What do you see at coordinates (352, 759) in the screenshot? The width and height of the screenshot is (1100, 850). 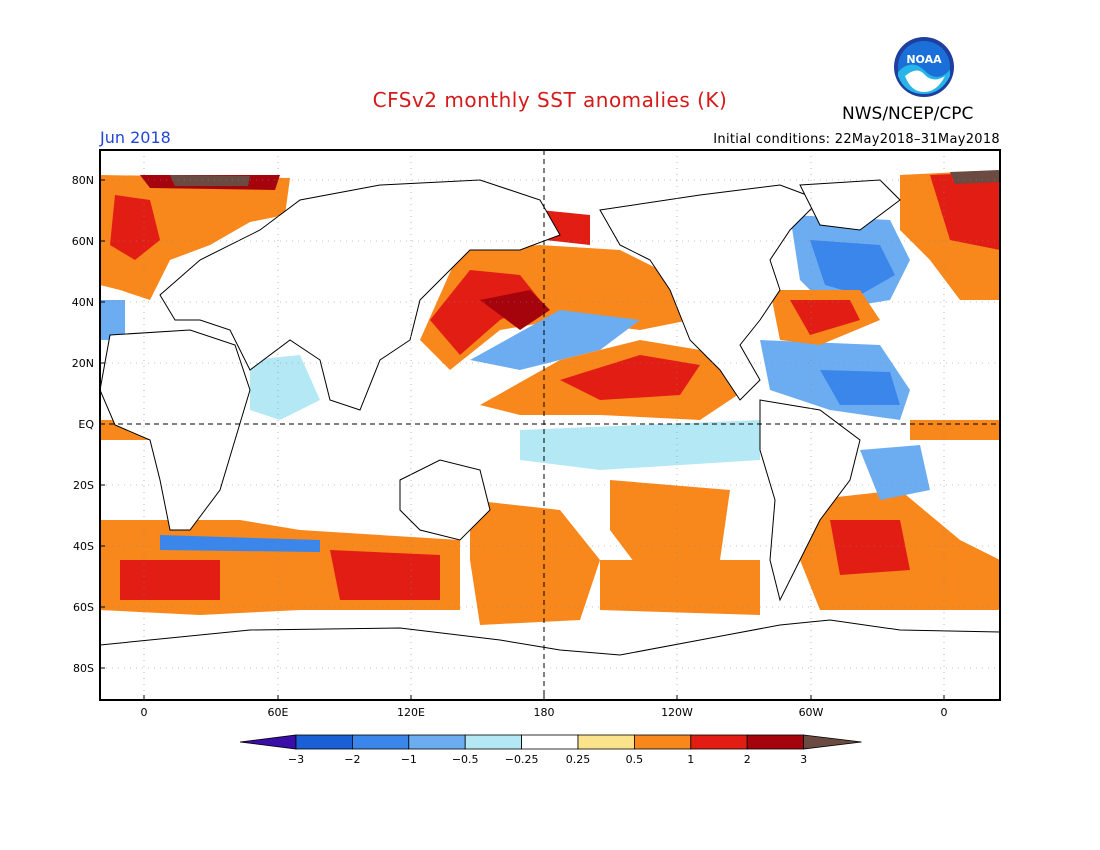 I see `colorbar-tick-label: −2` at bounding box center [352, 759].